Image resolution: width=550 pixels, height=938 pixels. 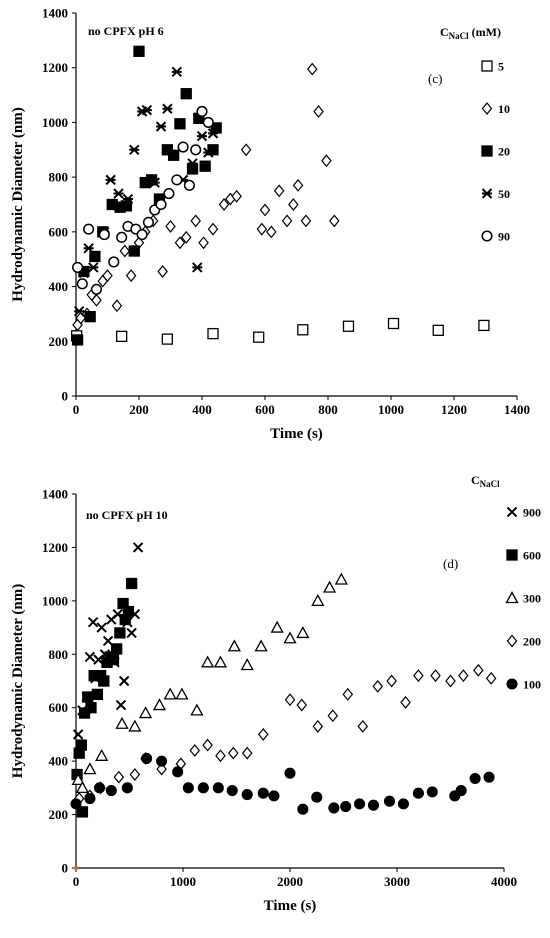 I want to click on panel-label: (c), so click(x=435, y=78).